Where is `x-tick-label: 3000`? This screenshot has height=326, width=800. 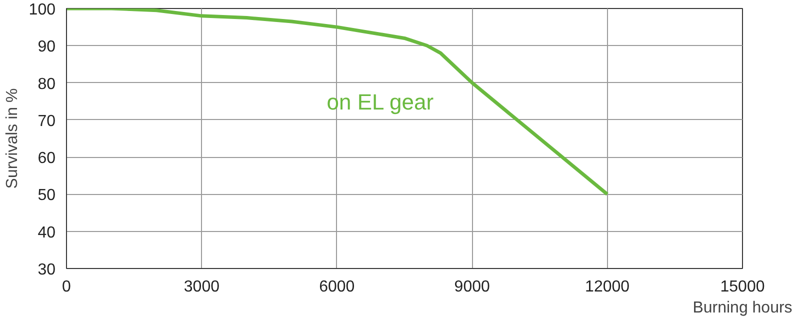 x-tick-label: 3000 is located at coordinates (202, 287).